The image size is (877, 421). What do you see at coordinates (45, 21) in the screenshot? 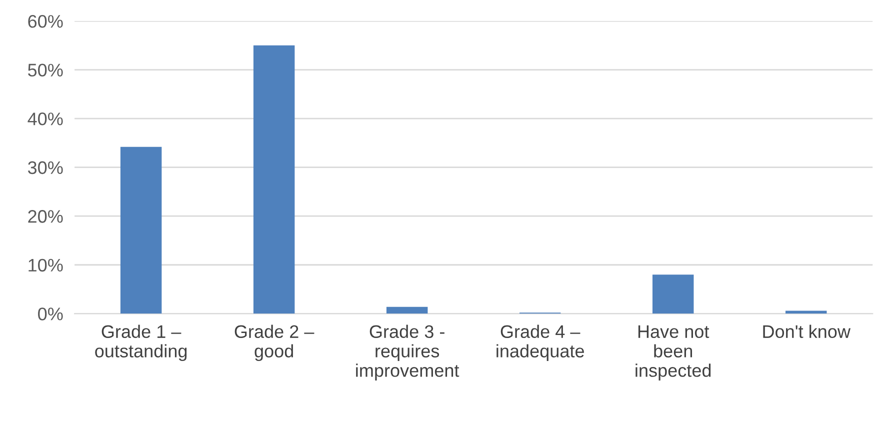
I see `y-tick-label: 60%` at bounding box center [45, 21].